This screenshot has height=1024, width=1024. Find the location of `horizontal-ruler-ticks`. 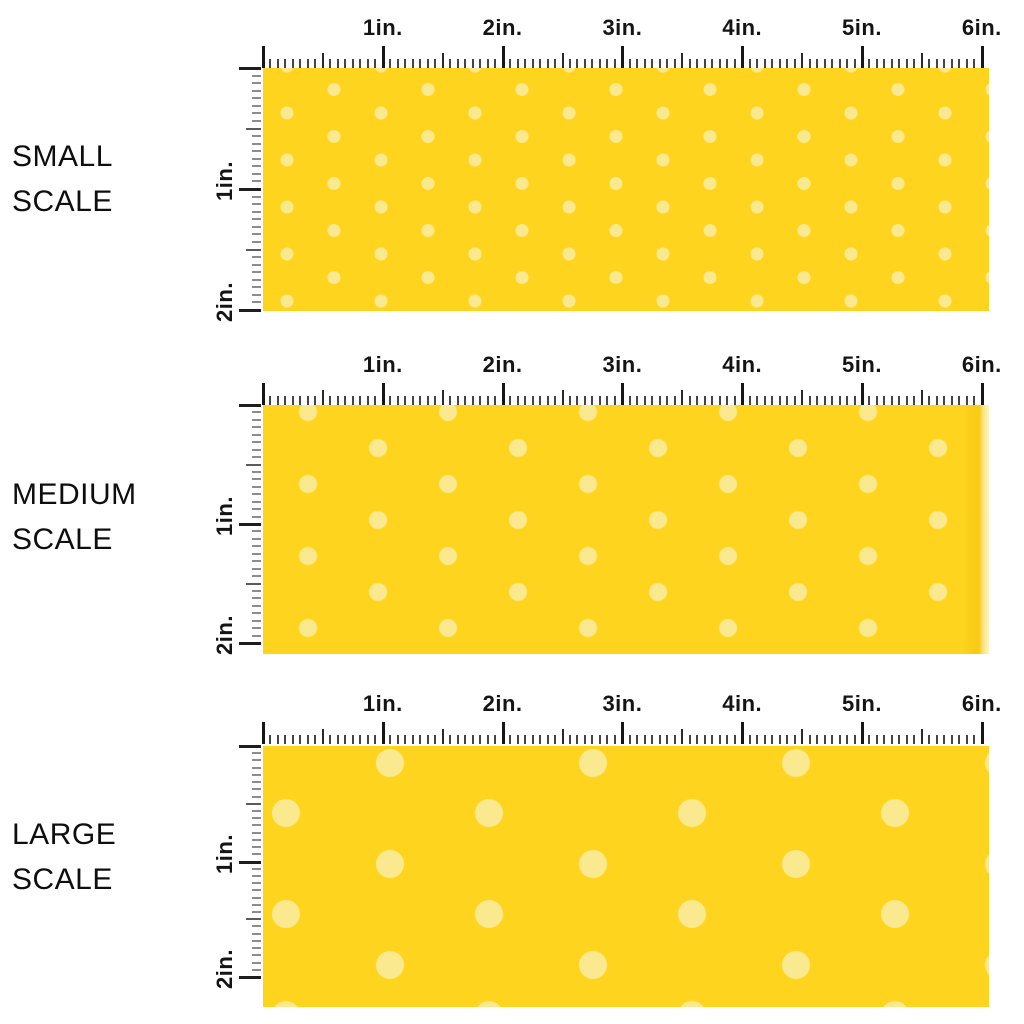

horizontal-ruler-ticks is located at coordinates (625, 732).